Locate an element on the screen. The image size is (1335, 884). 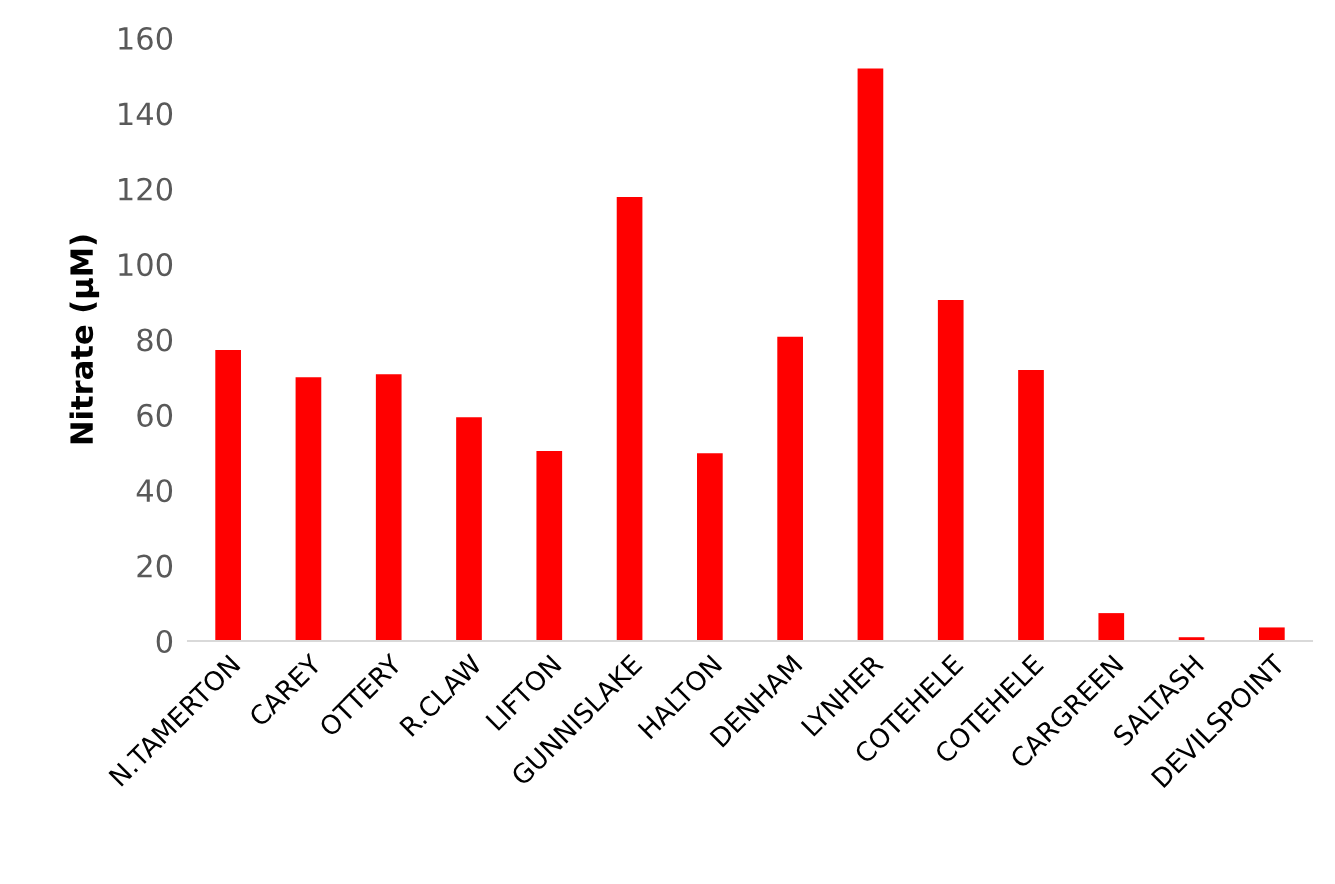
y-tick-label: 20 is located at coordinates (155, 566).